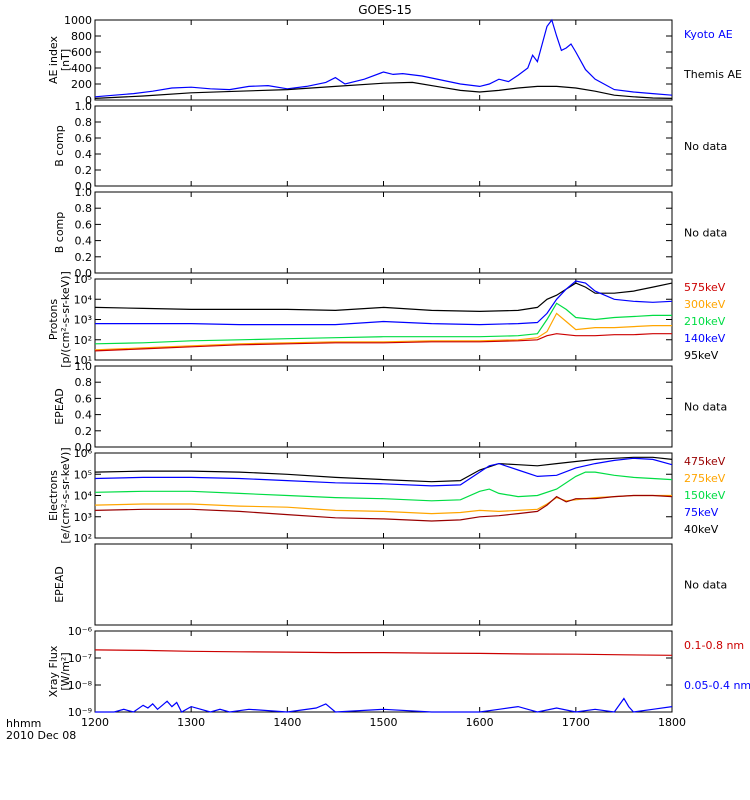 Image resolution: width=750 pixels, height=800 pixels. I want to click on legend-entry: Kyoto AE, so click(708, 34).